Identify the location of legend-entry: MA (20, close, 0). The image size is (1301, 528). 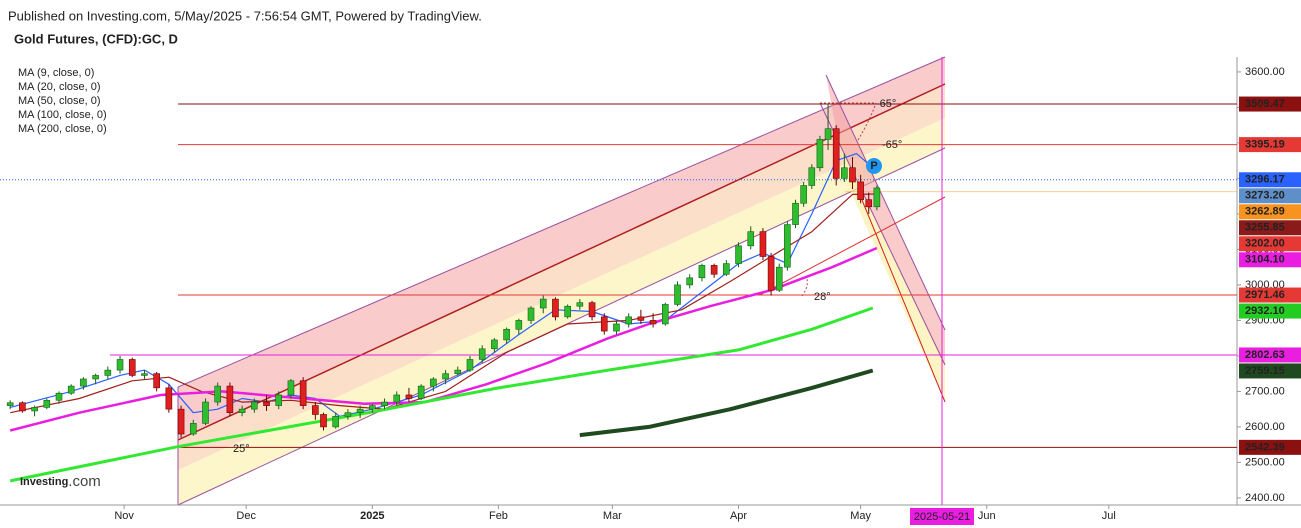
(59, 87).